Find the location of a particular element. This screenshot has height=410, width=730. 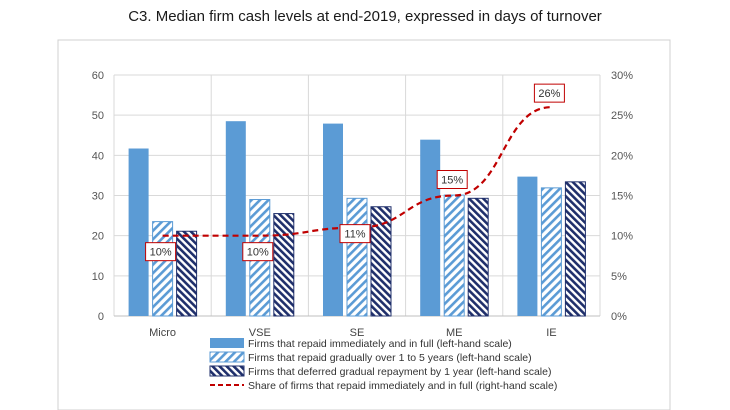

line-data-label: 11% is located at coordinates (355, 234).